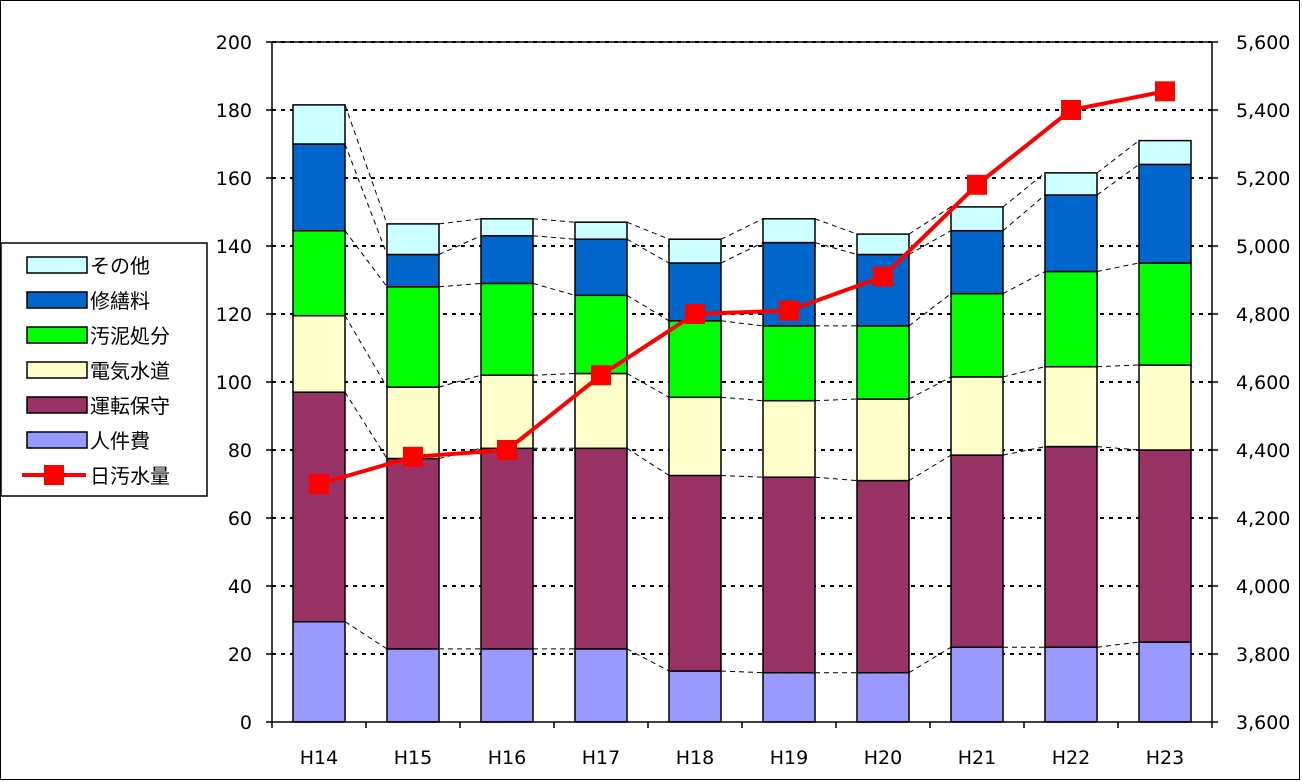 The height and width of the screenshot is (782, 1302). What do you see at coordinates (695, 758) in the screenshot?
I see `x-tick-label: H18` at bounding box center [695, 758].